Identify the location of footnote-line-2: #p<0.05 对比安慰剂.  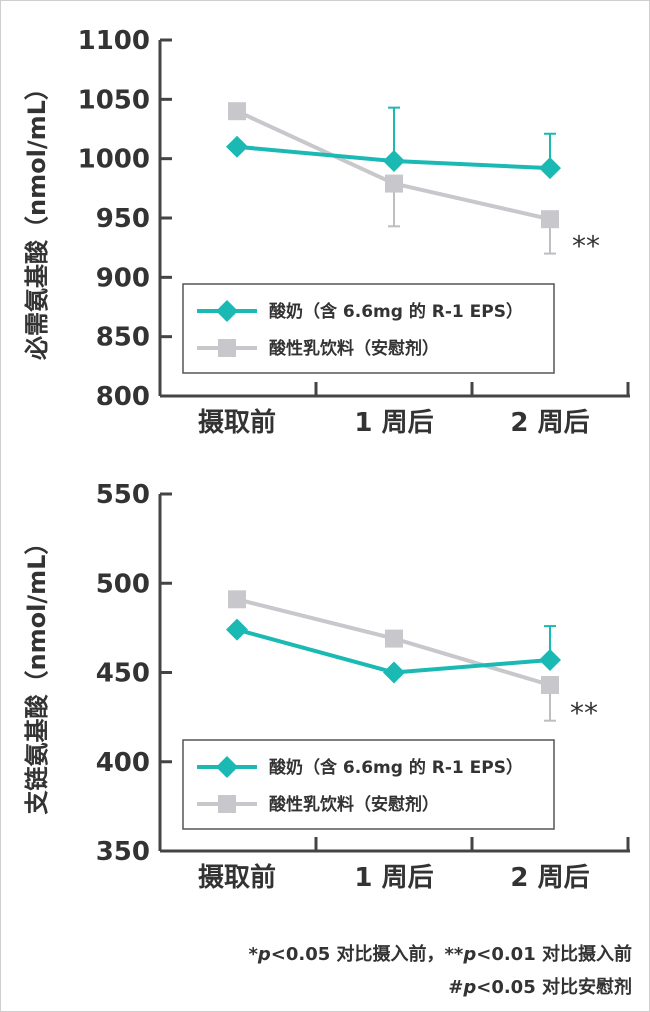
(540, 986).